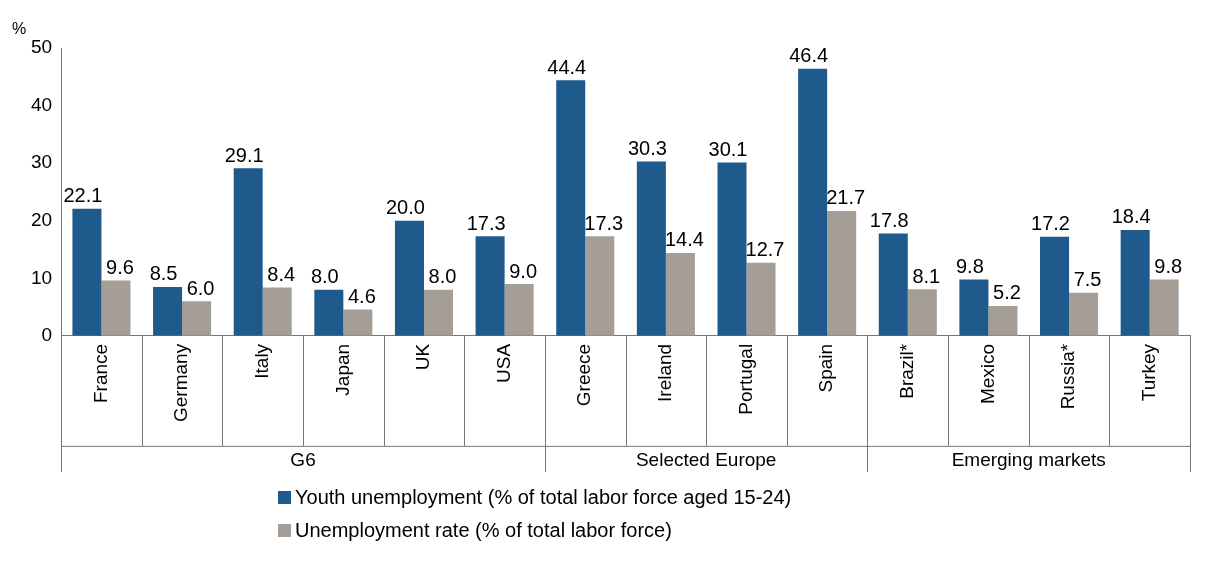 The height and width of the screenshot is (588, 1208). What do you see at coordinates (1087, 279) in the screenshot?
I see `data-label: 7.5` at bounding box center [1087, 279].